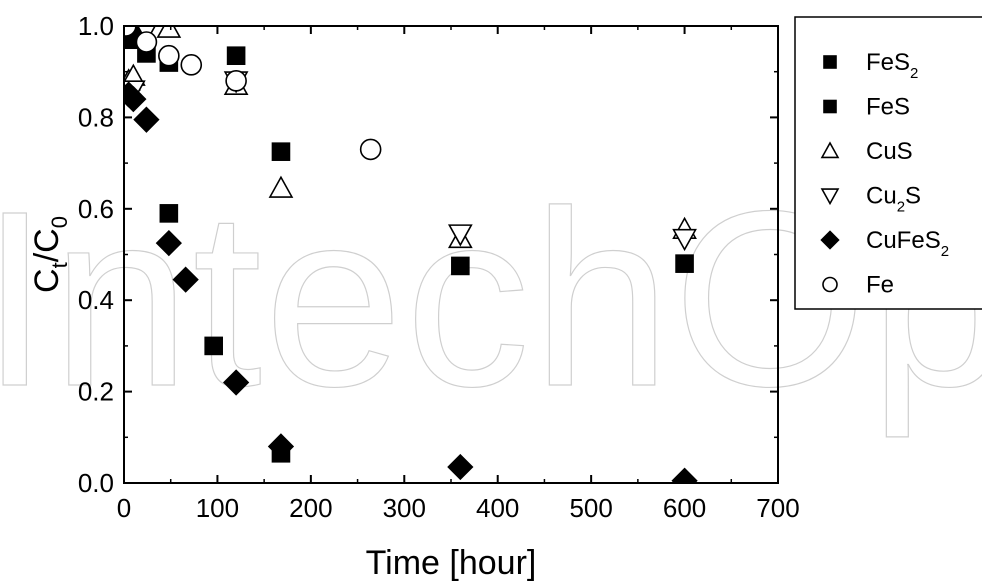 This screenshot has height=583, width=982. What do you see at coordinates (830, 106) in the screenshot?
I see `legend-marker-fes` at bounding box center [830, 106].